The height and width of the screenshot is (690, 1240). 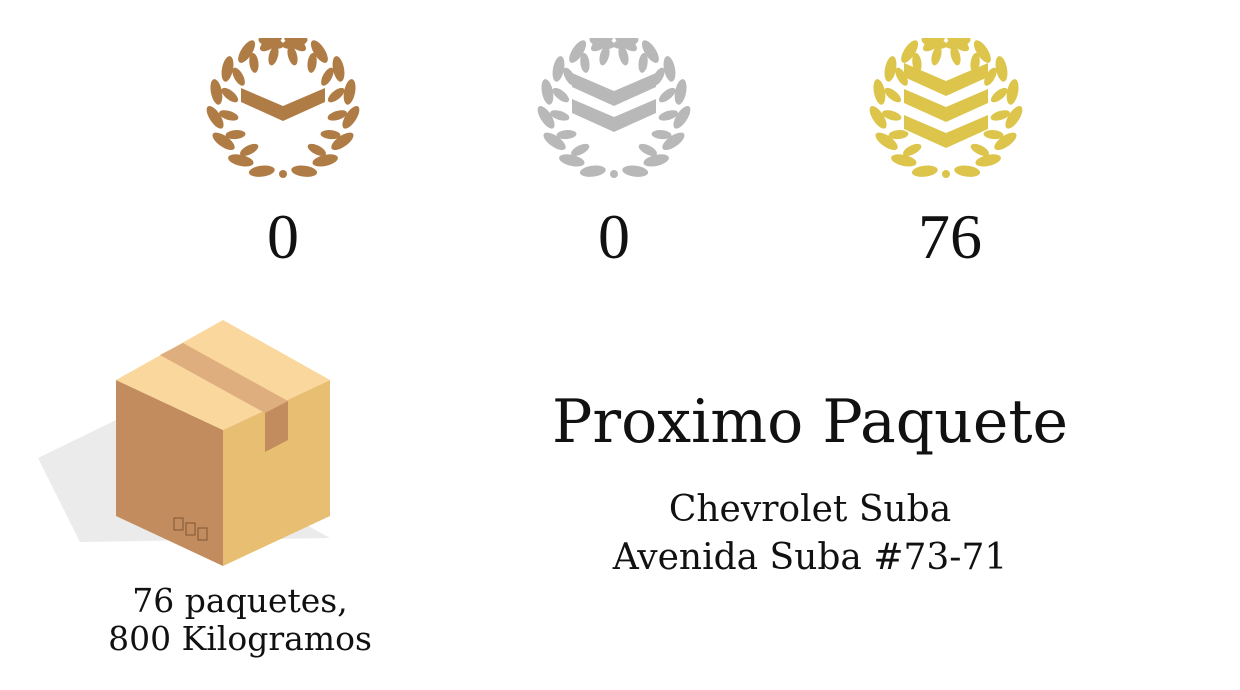 What do you see at coordinates (283, 108) in the screenshot?
I see `bronze-laurel-chevron-icon` at bounding box center [283, 108].